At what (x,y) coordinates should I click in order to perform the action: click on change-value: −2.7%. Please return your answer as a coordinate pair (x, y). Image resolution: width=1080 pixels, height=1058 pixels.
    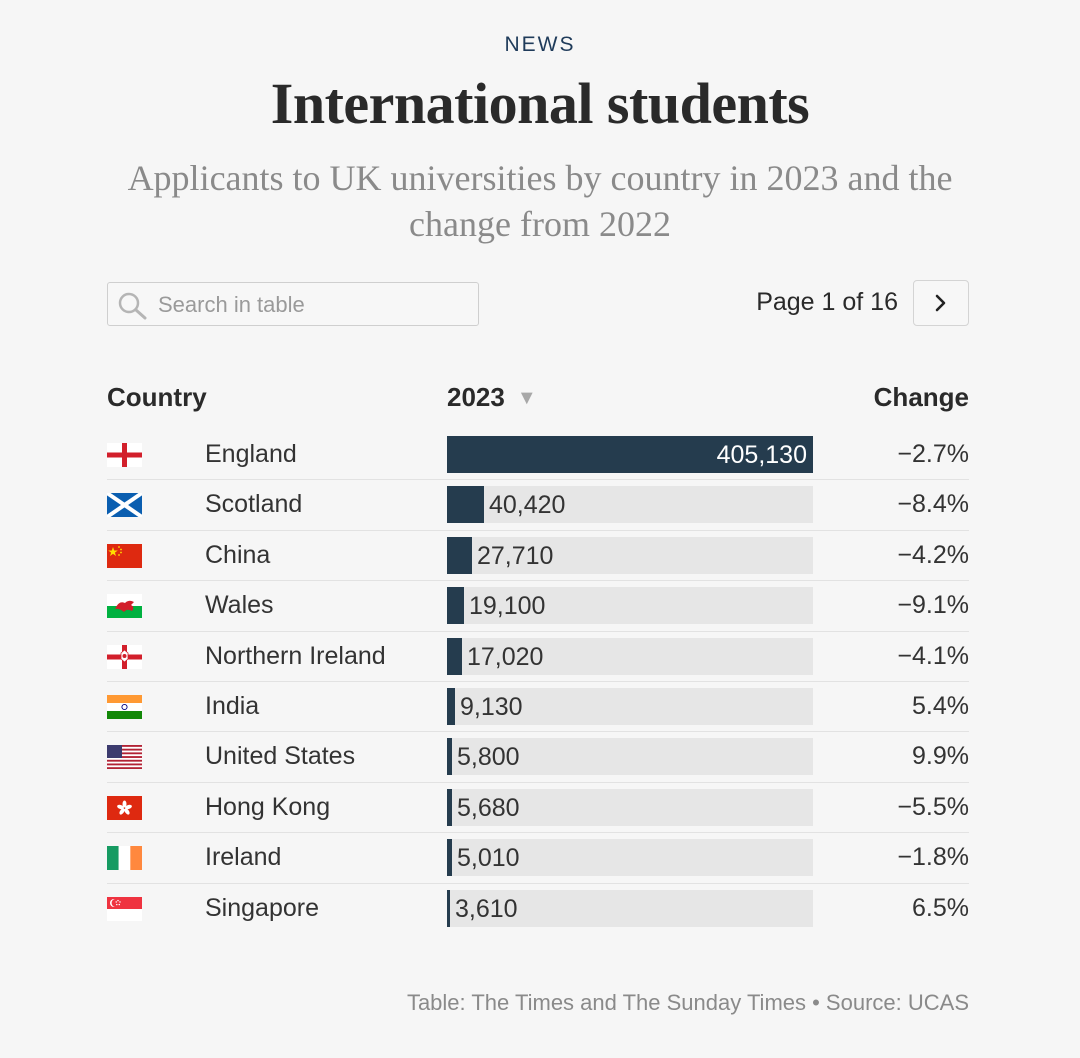
    Looking at the image, I should click on (933, 454).